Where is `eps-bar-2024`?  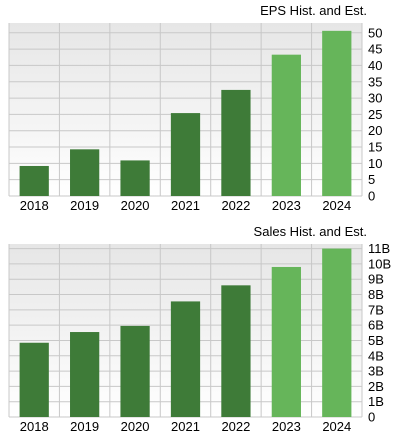
eps-bar-2024 is located at coordinates (337, 113).